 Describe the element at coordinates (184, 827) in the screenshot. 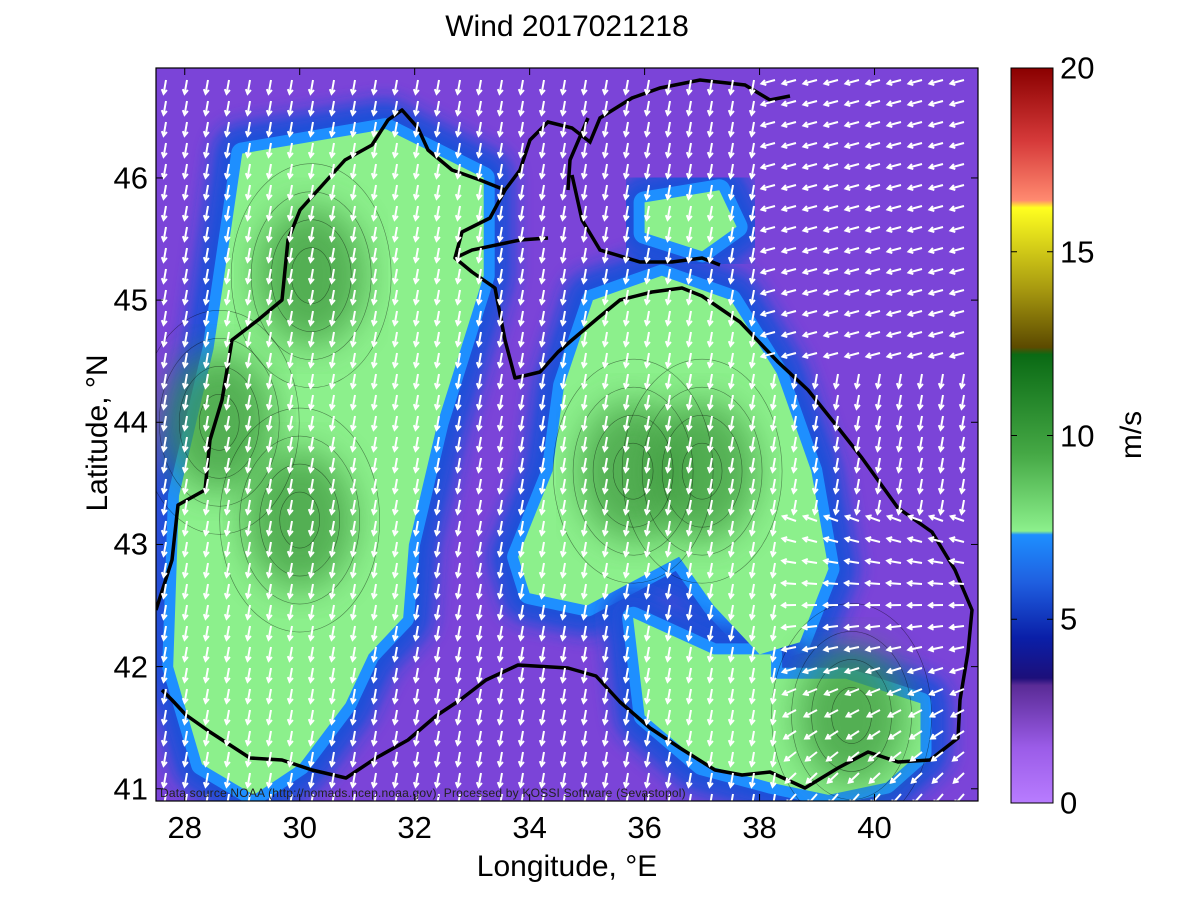

I see `x-tick-label: 28` at that location.